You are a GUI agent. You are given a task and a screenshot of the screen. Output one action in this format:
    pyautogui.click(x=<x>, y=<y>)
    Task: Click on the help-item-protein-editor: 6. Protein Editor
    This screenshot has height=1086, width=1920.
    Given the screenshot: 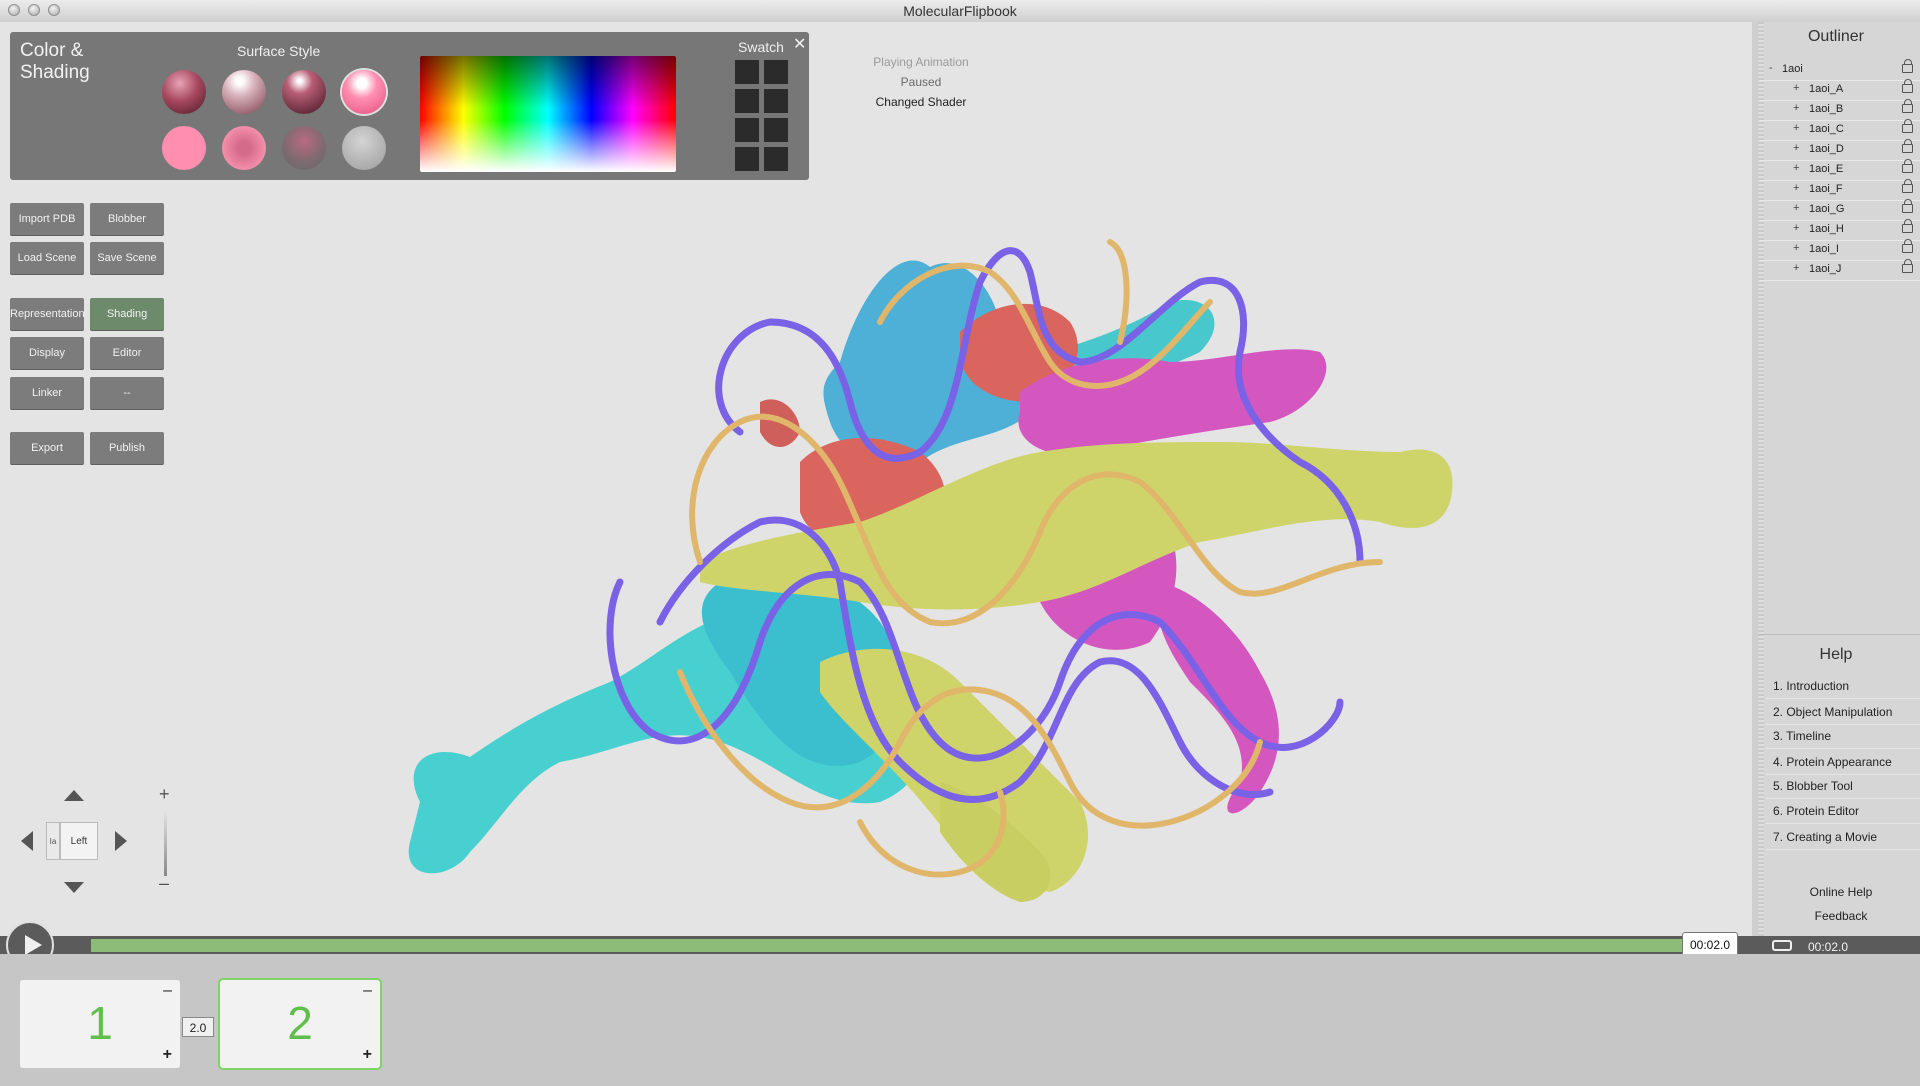 What is the action you would take?
    pyautogui.click(x=1843, y=811)
    